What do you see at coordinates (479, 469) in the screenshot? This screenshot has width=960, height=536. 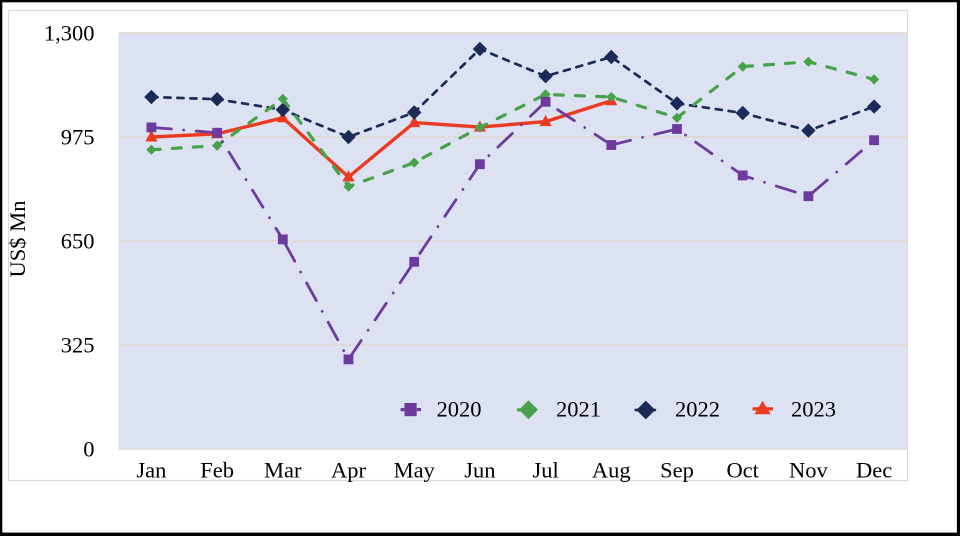 I see `svg-text: Jun` at bounding box center [479, 469].